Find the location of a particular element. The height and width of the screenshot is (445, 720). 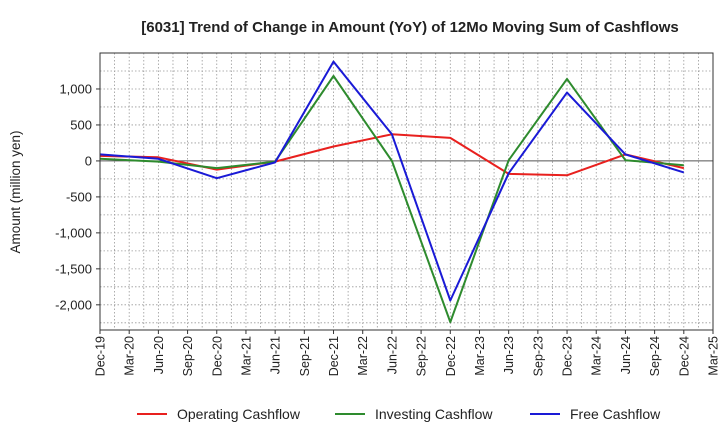

x-tick-label: Jun-24 is located at coordinates (626, 355).